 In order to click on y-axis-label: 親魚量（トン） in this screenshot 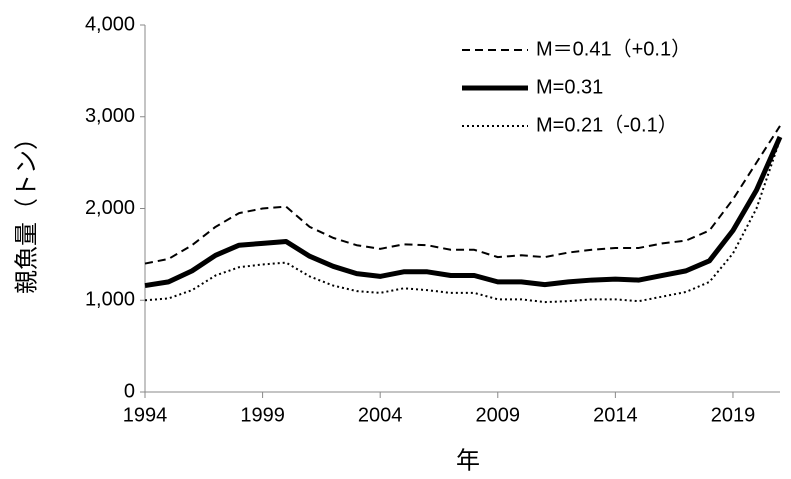, I will do `click(26, 210)`.